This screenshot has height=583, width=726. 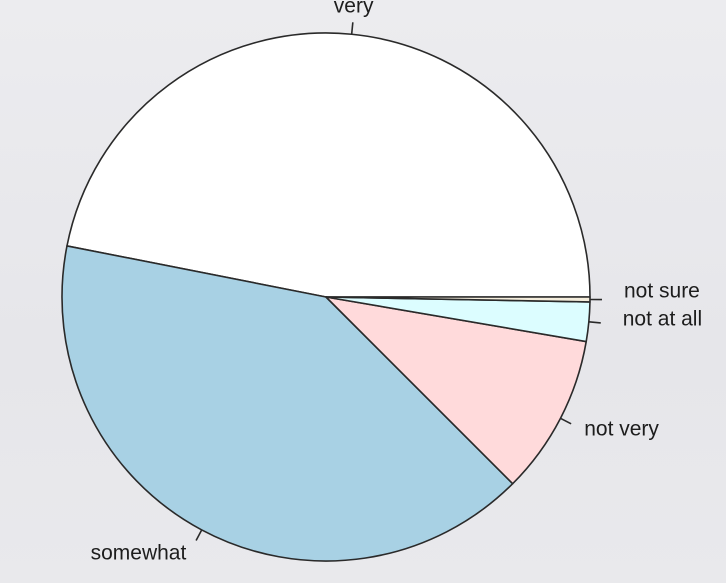 I want to click on tick-not-very, so click(x=566, y=421).